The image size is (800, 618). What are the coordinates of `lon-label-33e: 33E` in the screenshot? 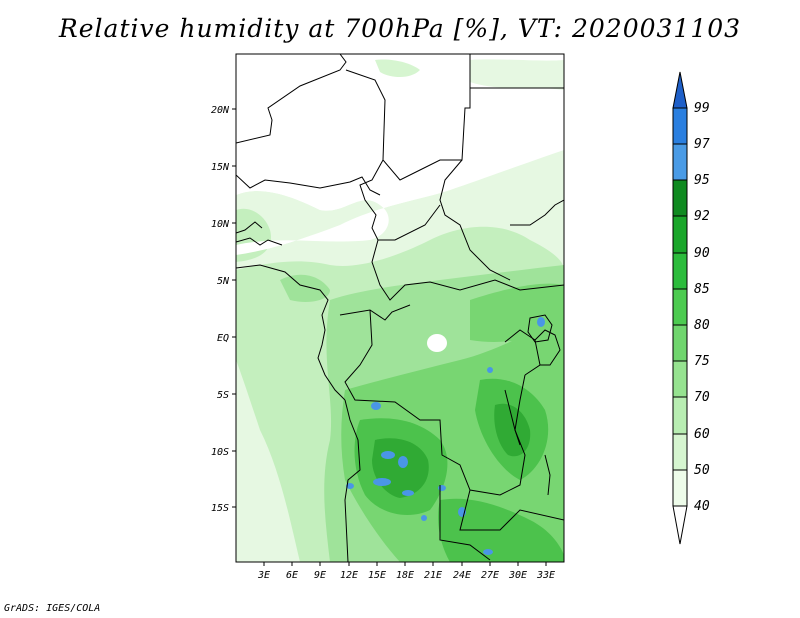 It's located at (545, 575).